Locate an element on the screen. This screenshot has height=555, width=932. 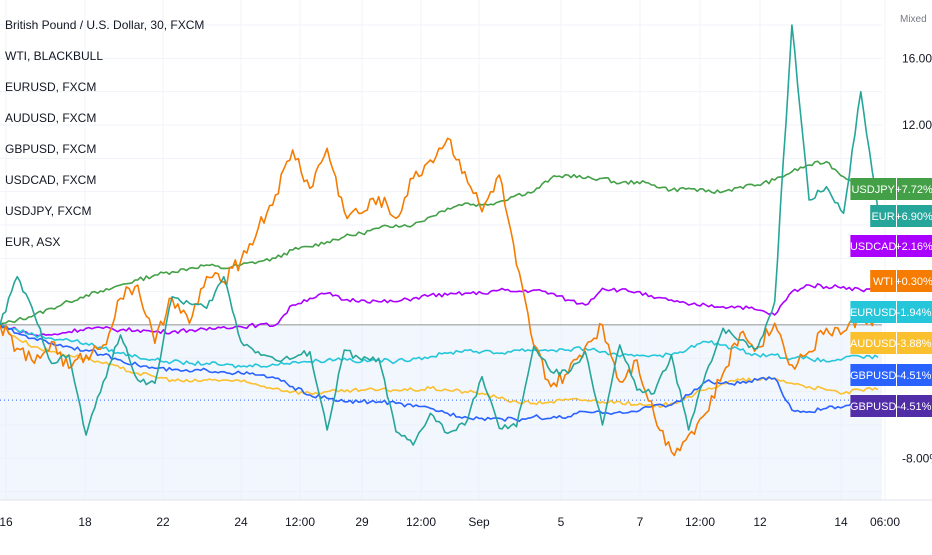
series-line-usdcad is located at coordinates (439, 310).